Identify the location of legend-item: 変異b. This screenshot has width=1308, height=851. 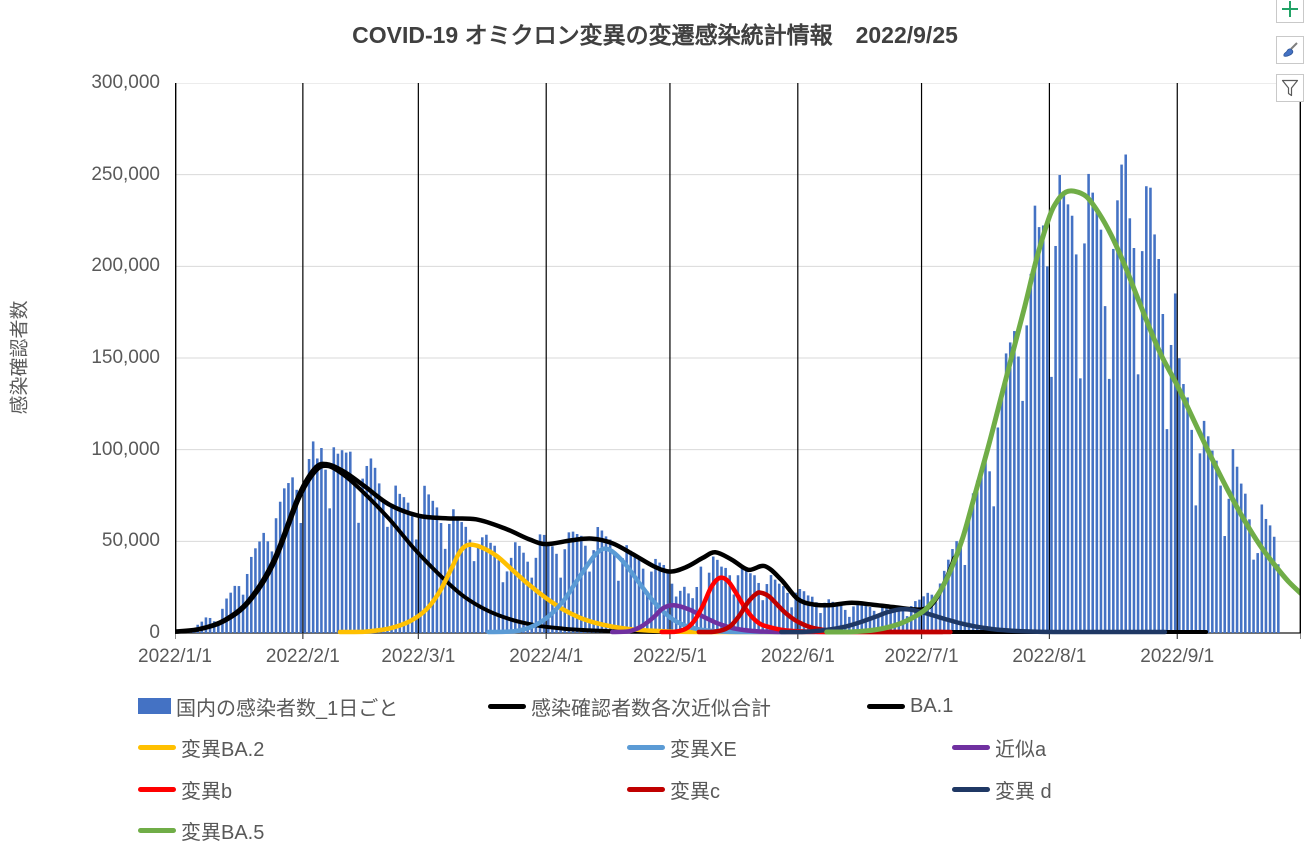
(185, 789).